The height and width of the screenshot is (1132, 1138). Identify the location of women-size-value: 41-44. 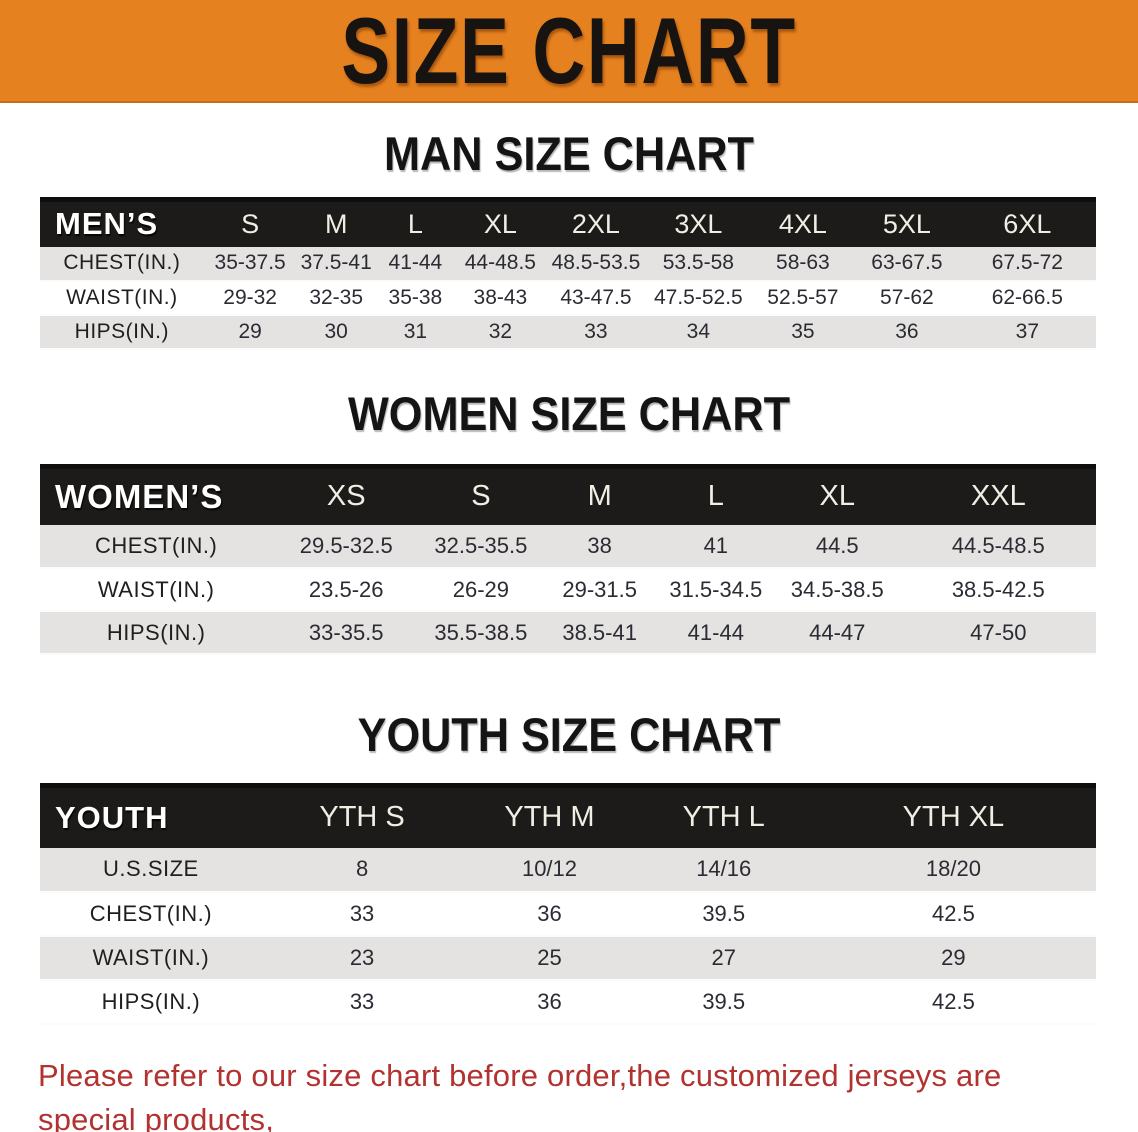
(715, 632).